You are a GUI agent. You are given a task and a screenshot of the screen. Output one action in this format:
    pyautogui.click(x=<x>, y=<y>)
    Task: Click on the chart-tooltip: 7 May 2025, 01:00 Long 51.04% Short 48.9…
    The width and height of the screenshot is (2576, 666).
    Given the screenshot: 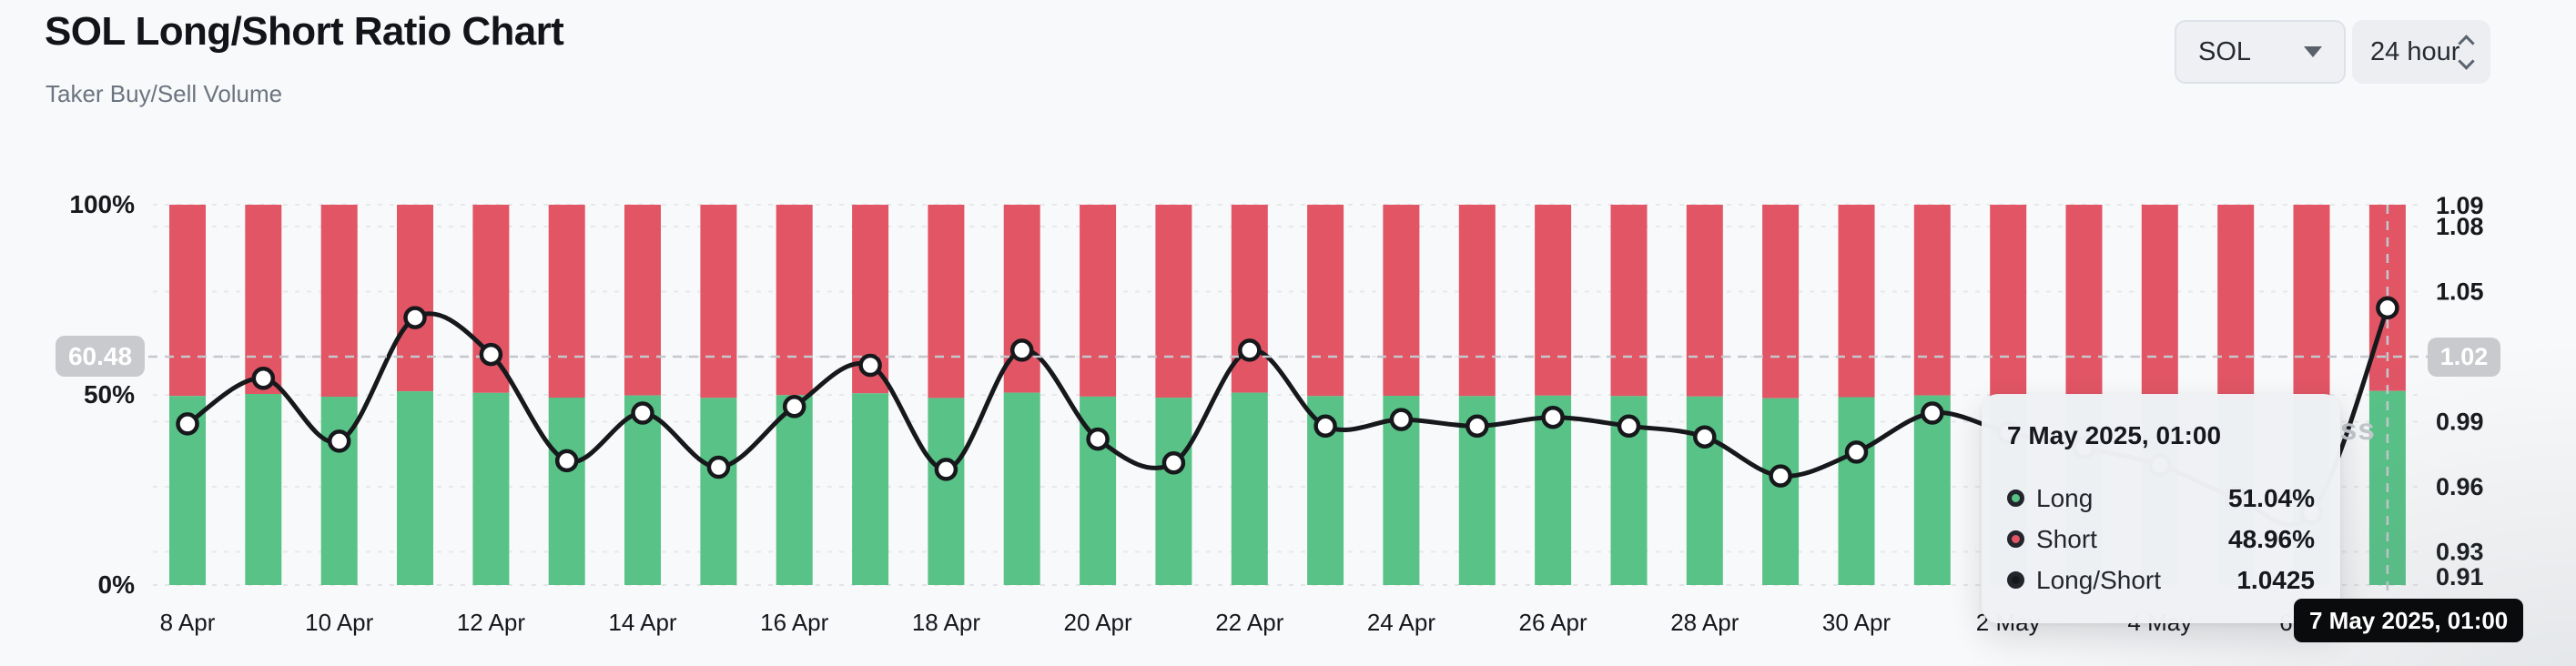 What is the action you would take?
    pyautogui.click(x=2161, y=509)
    